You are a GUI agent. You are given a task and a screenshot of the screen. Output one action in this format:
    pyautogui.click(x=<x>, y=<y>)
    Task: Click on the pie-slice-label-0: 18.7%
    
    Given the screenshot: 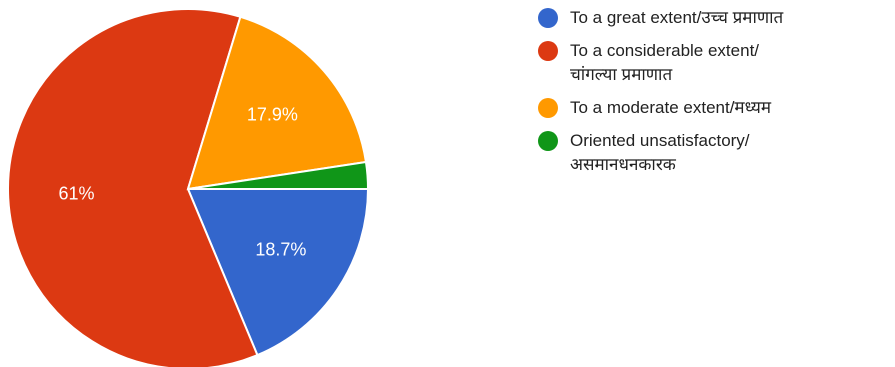 What is the action you would take?
    pyautogui.click(x=280, y=250)
    